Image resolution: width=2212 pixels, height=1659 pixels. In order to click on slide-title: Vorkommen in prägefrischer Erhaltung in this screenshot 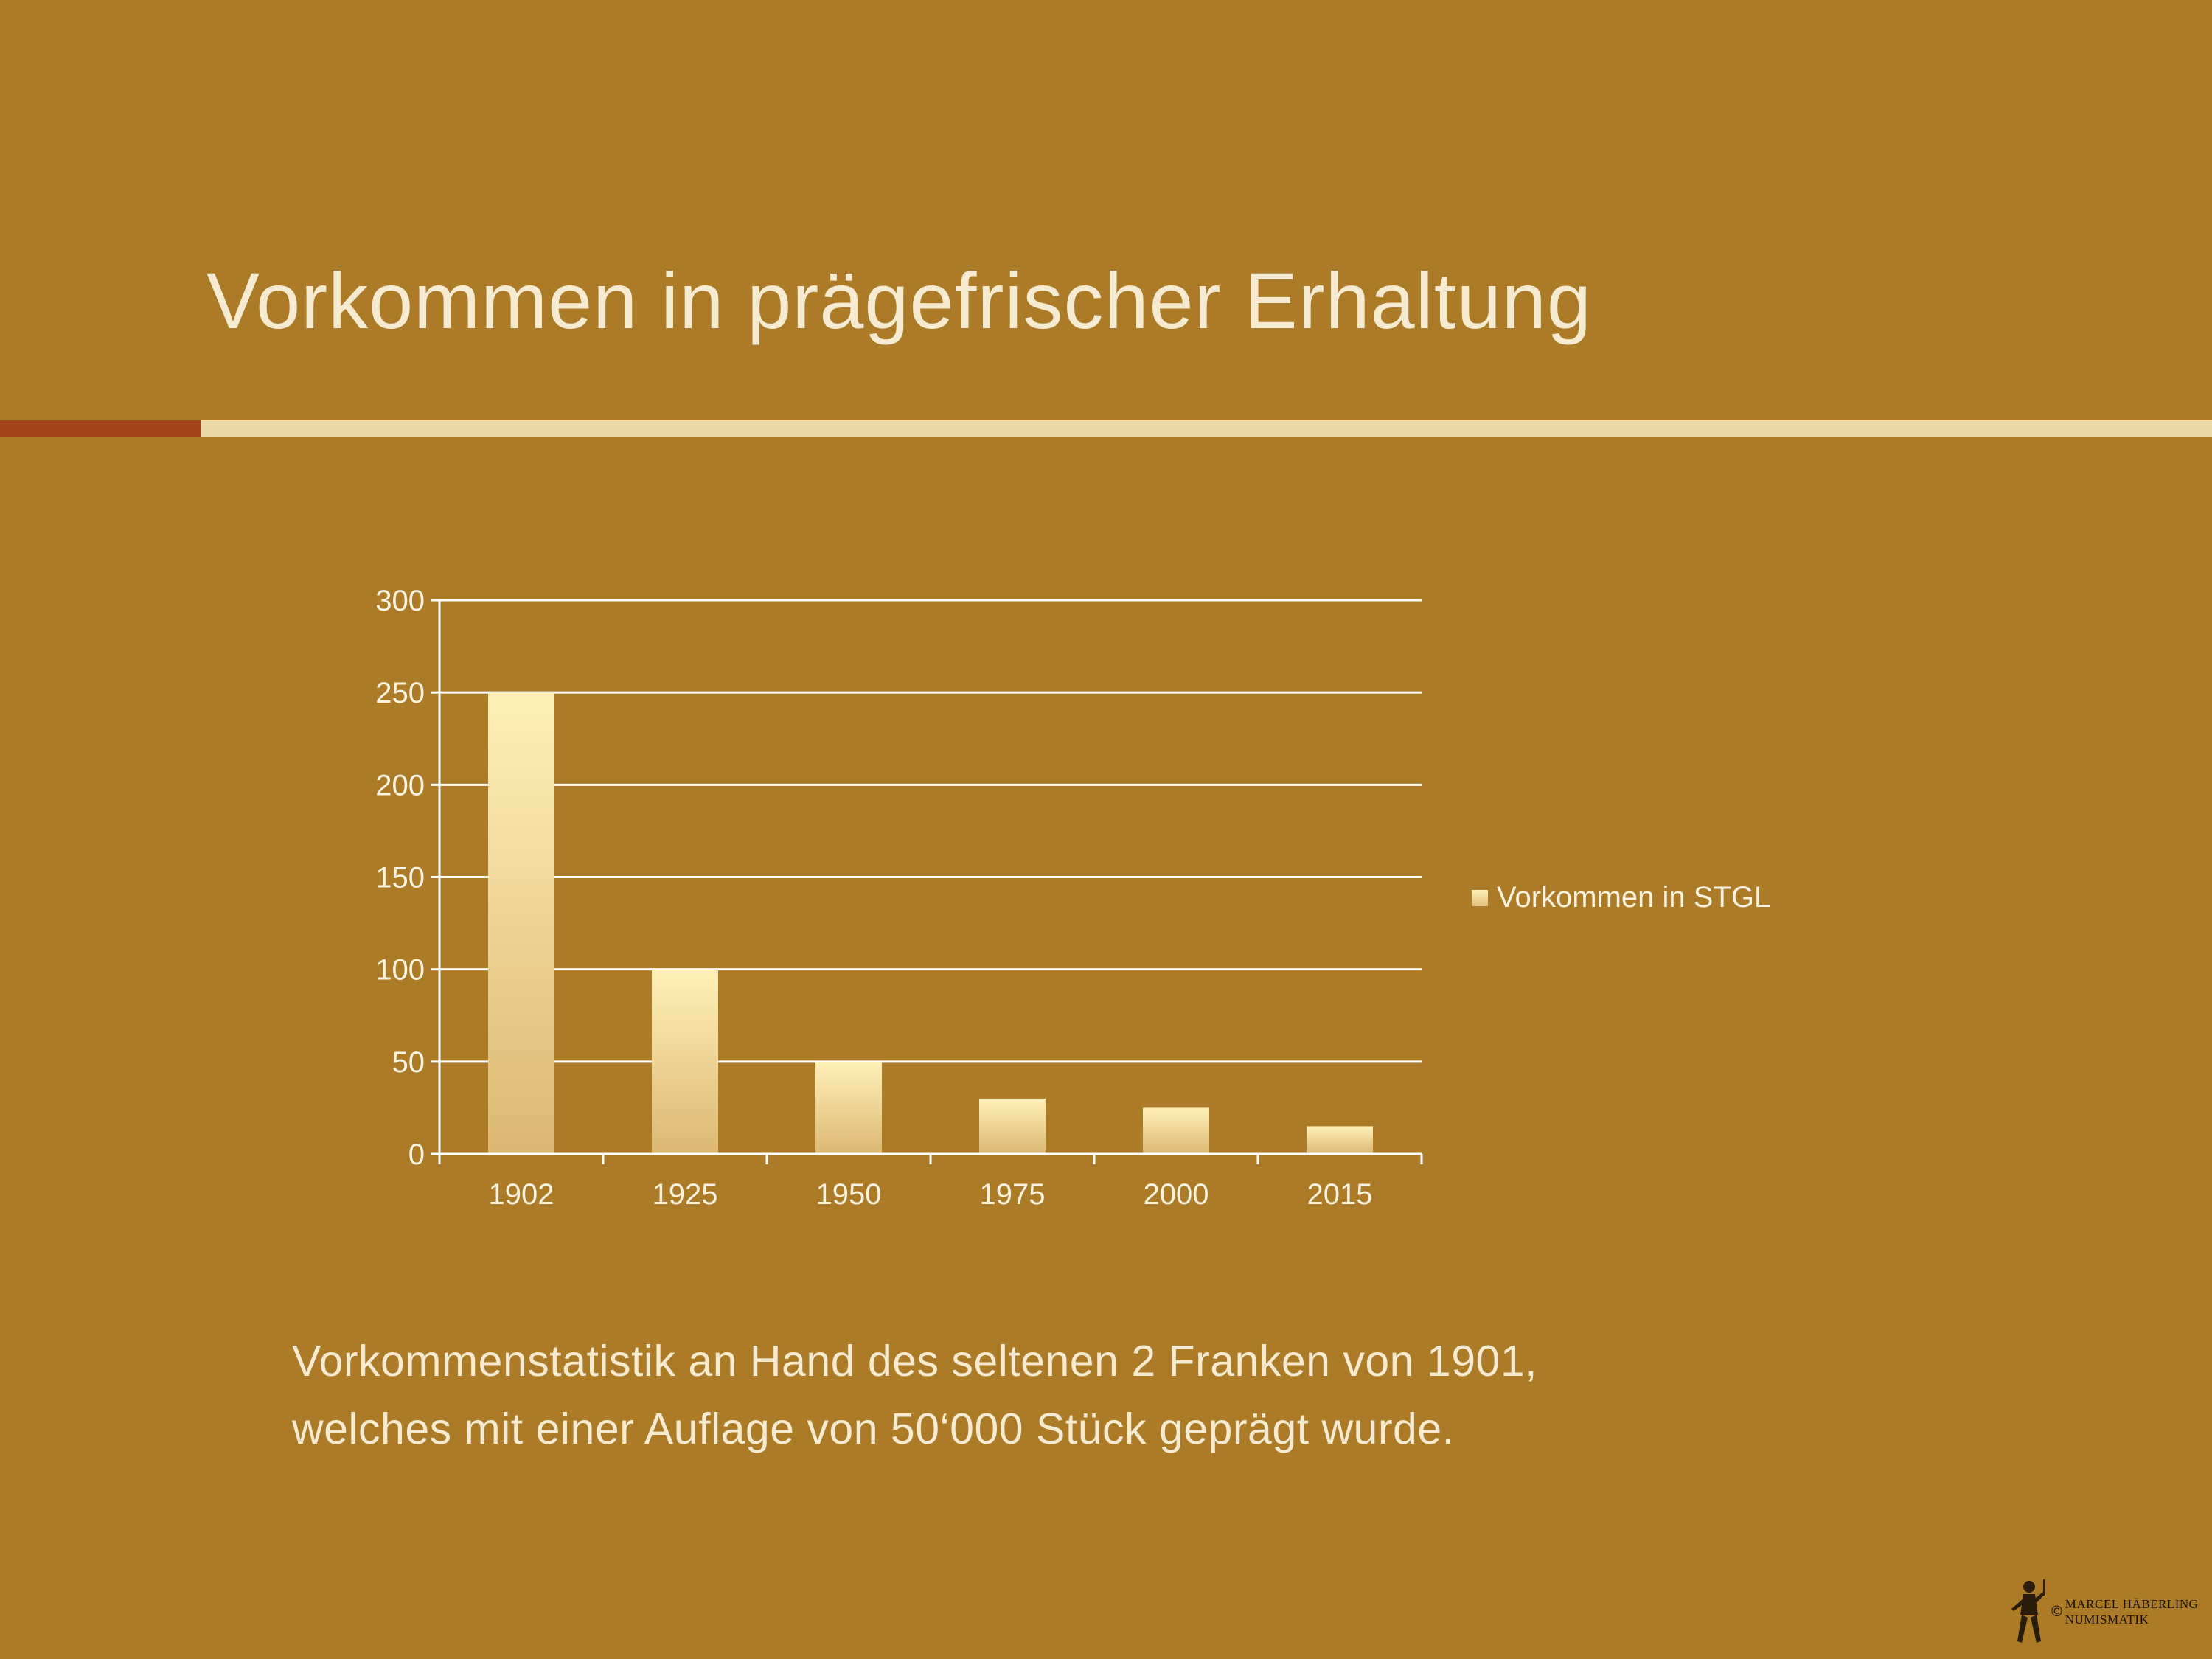, I will do `click(899, 300)`.